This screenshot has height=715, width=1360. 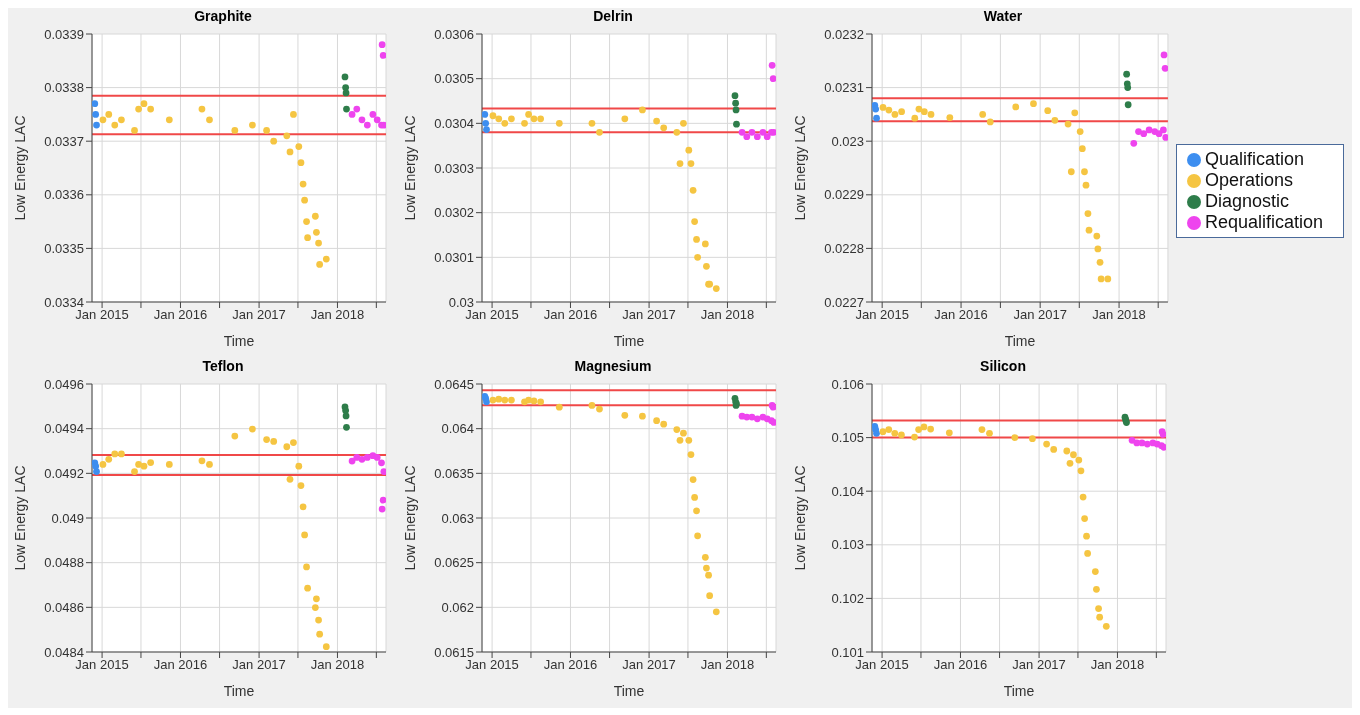 What do you see at coordinates (64, 34) in the screenshot?
I see `y-tick-label: 0.0339` at bounding box center [64, 34].